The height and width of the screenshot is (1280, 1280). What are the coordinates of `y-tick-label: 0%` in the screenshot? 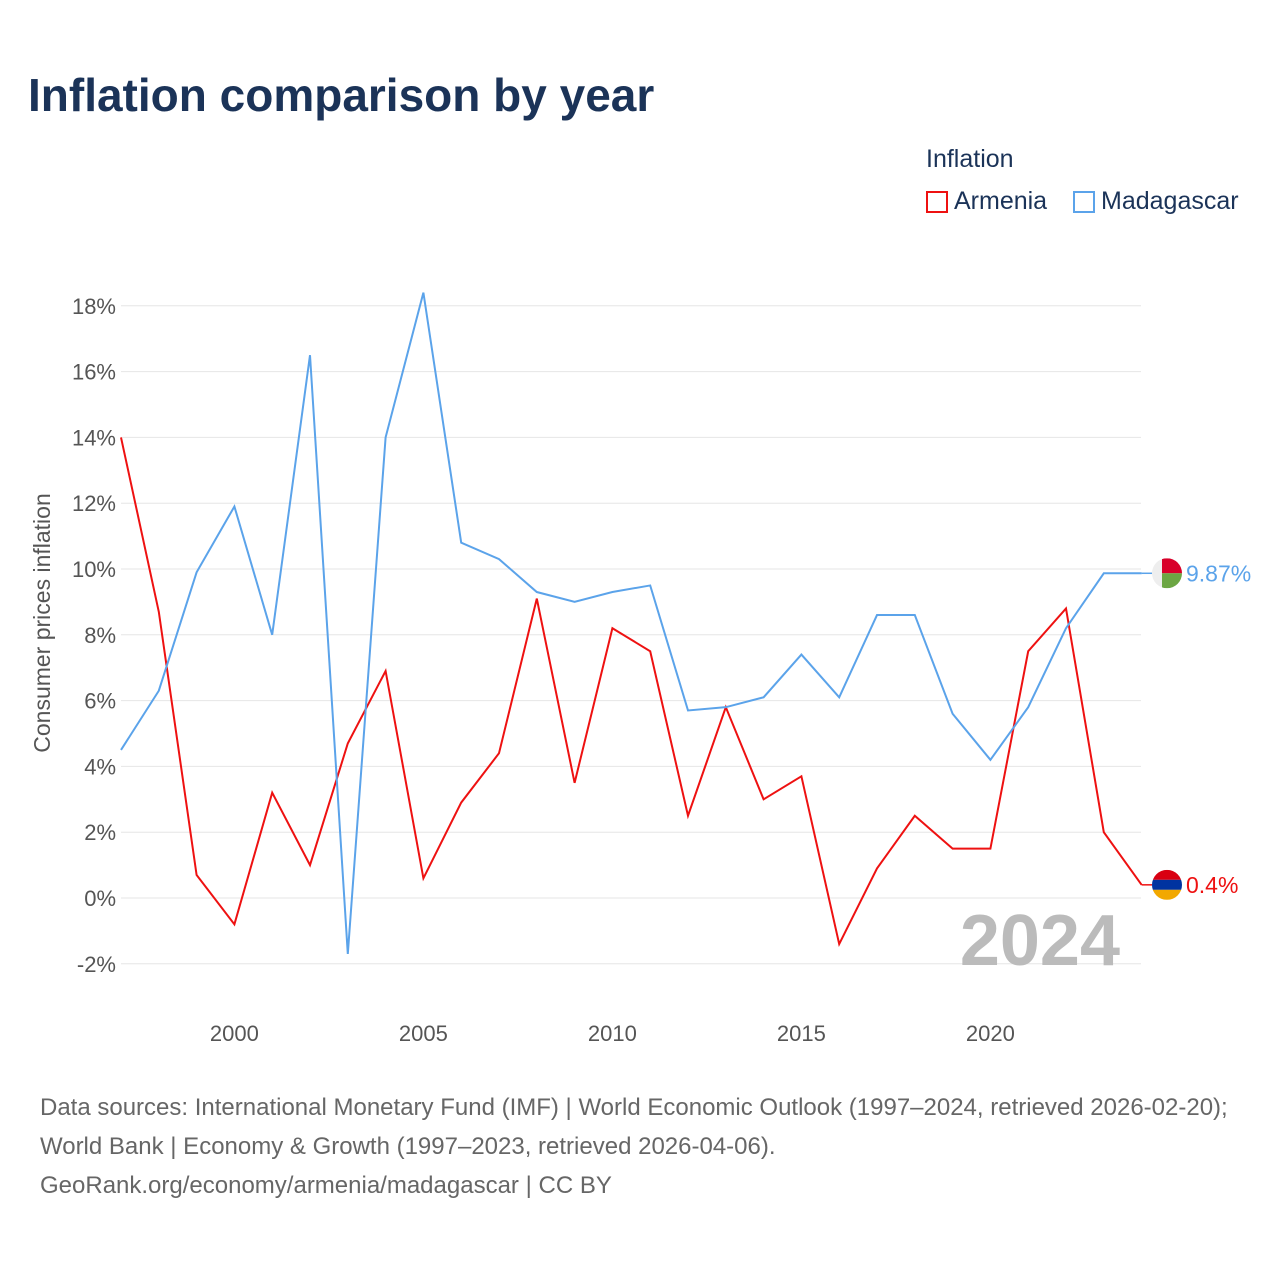 It's located at (100, 898).